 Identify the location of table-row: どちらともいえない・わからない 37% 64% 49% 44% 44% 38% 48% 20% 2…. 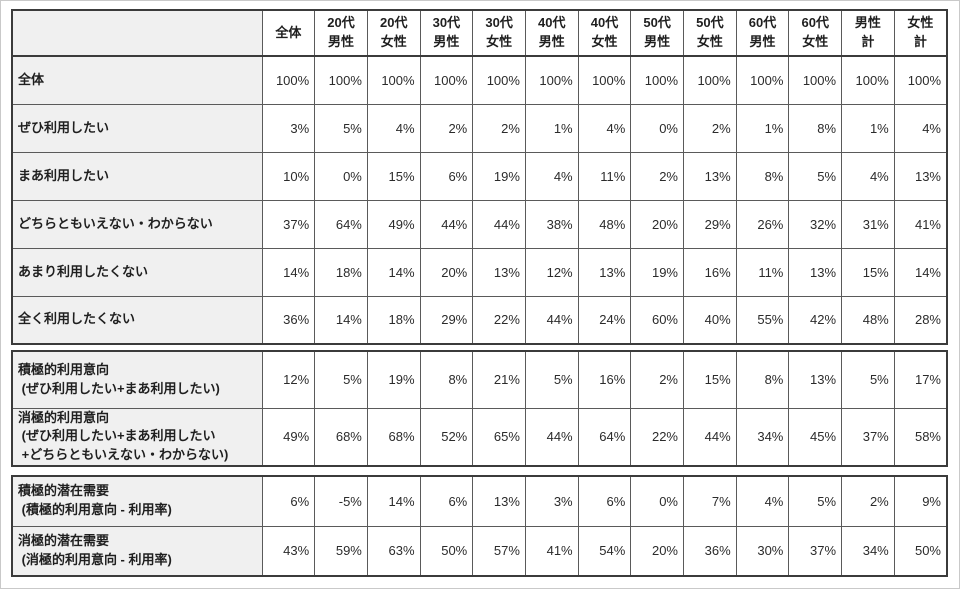
(479, 224).